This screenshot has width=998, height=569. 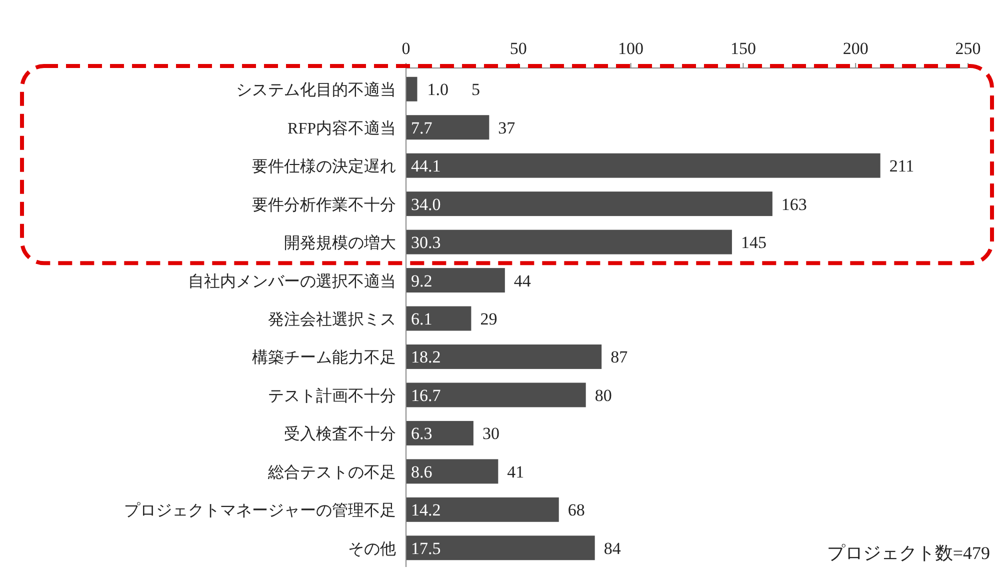 What do you see at coordinates (421, 472) in the screenshot?
I see `annotation: 8.6` at bounding box center [421, 472].